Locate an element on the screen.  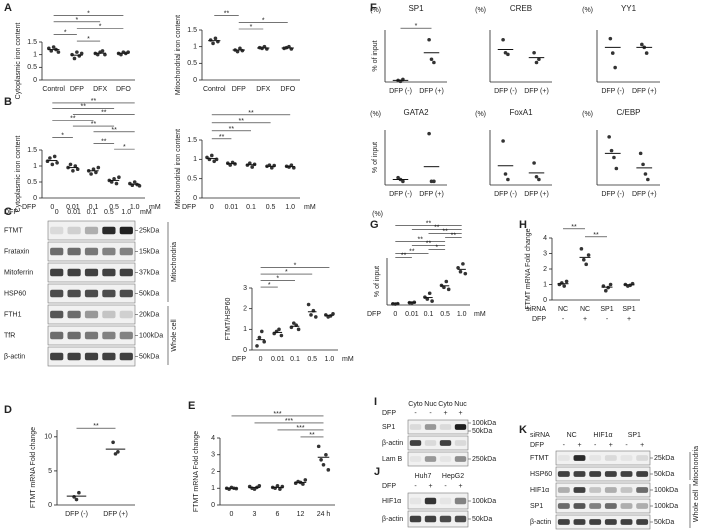
y-tick-label: 1.5 is located at coordinates (192, 30).